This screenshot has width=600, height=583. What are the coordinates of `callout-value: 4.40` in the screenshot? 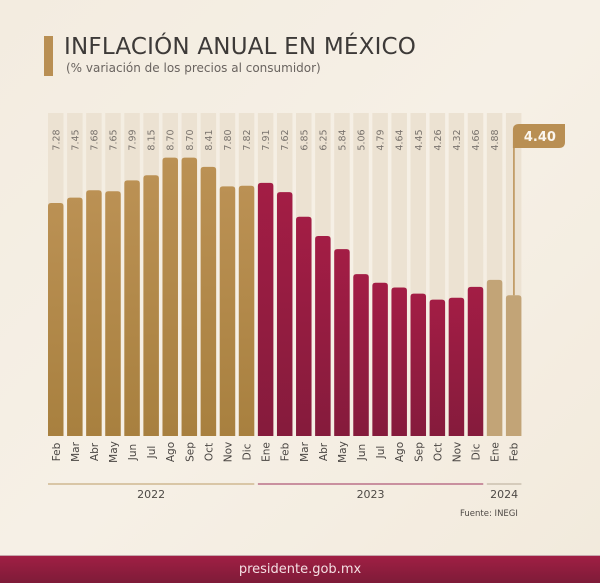 It's located at (540, 137).